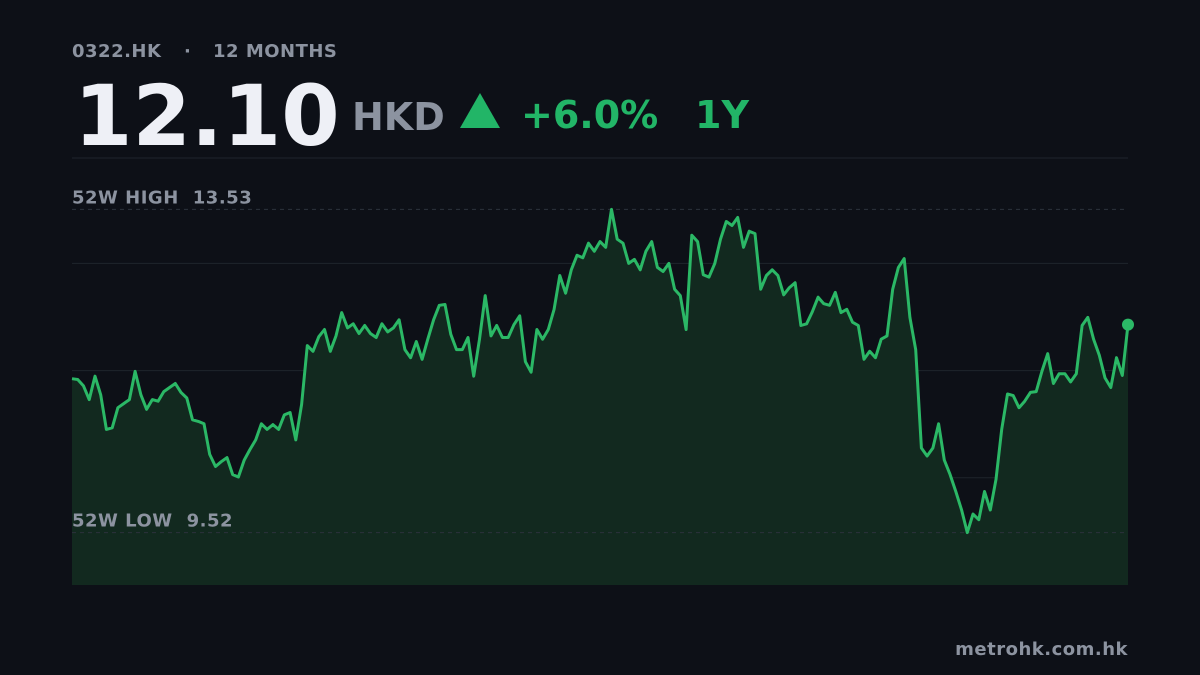 This screenshot has height=675, width=1200. What do you see at coordinates (207, 116) in the screenshot?
I see `price: 12.10` at bounding box center [207, 116].